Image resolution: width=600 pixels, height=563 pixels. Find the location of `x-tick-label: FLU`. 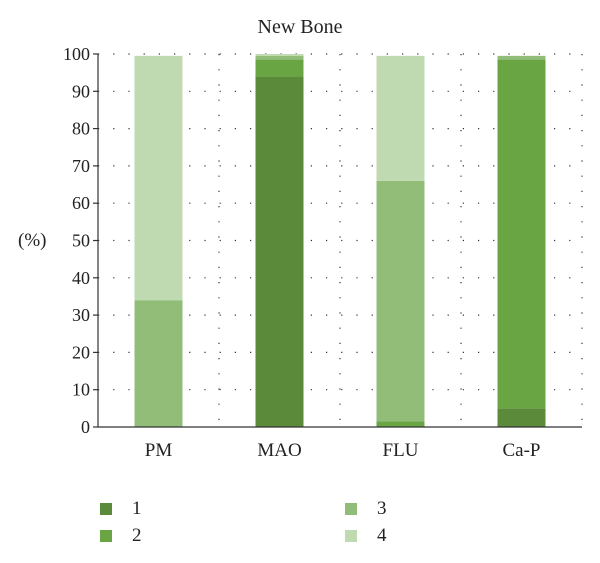

x-tick-label: FLU is located at coordinates (401, 450).